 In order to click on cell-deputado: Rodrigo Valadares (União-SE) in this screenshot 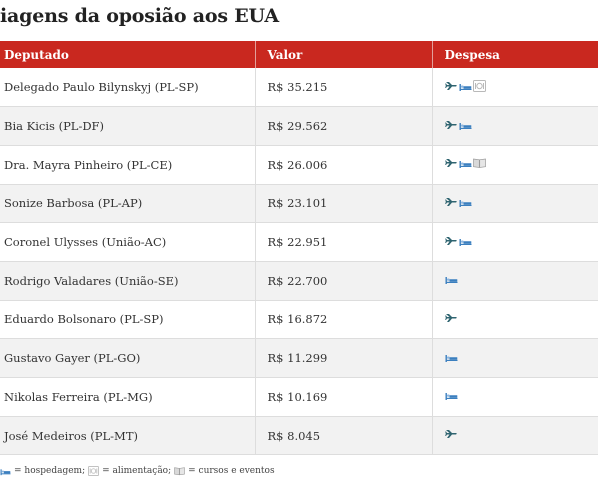, I will do `click(128, 281)`.